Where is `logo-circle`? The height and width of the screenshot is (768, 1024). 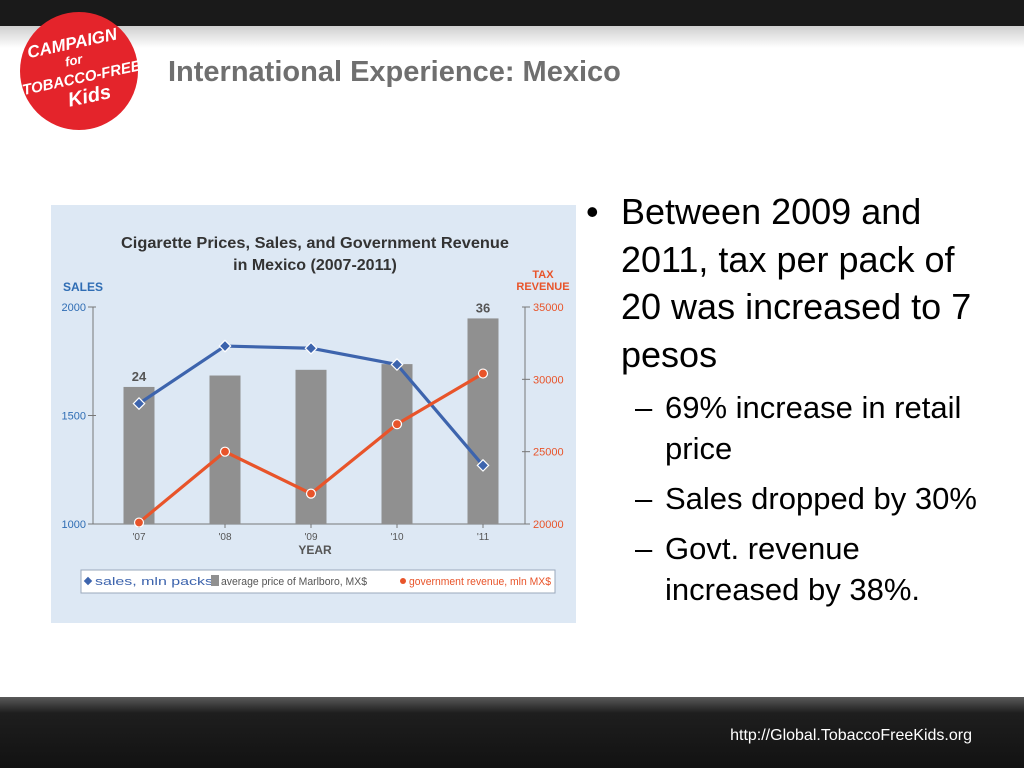 logo-circle is located at coordinates (79, 71).